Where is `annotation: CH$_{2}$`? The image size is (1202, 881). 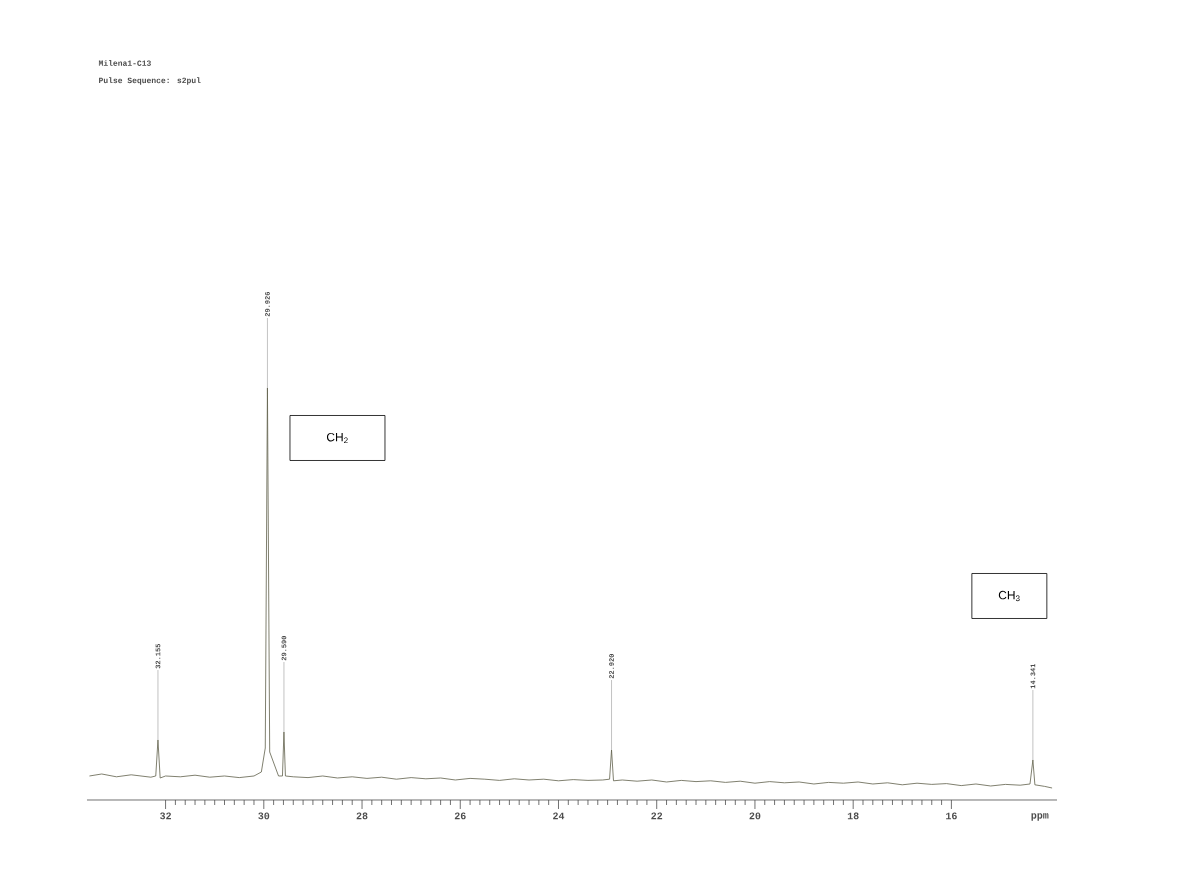 annotation: CH$_{2}$ is located at coordinates (337, 438).